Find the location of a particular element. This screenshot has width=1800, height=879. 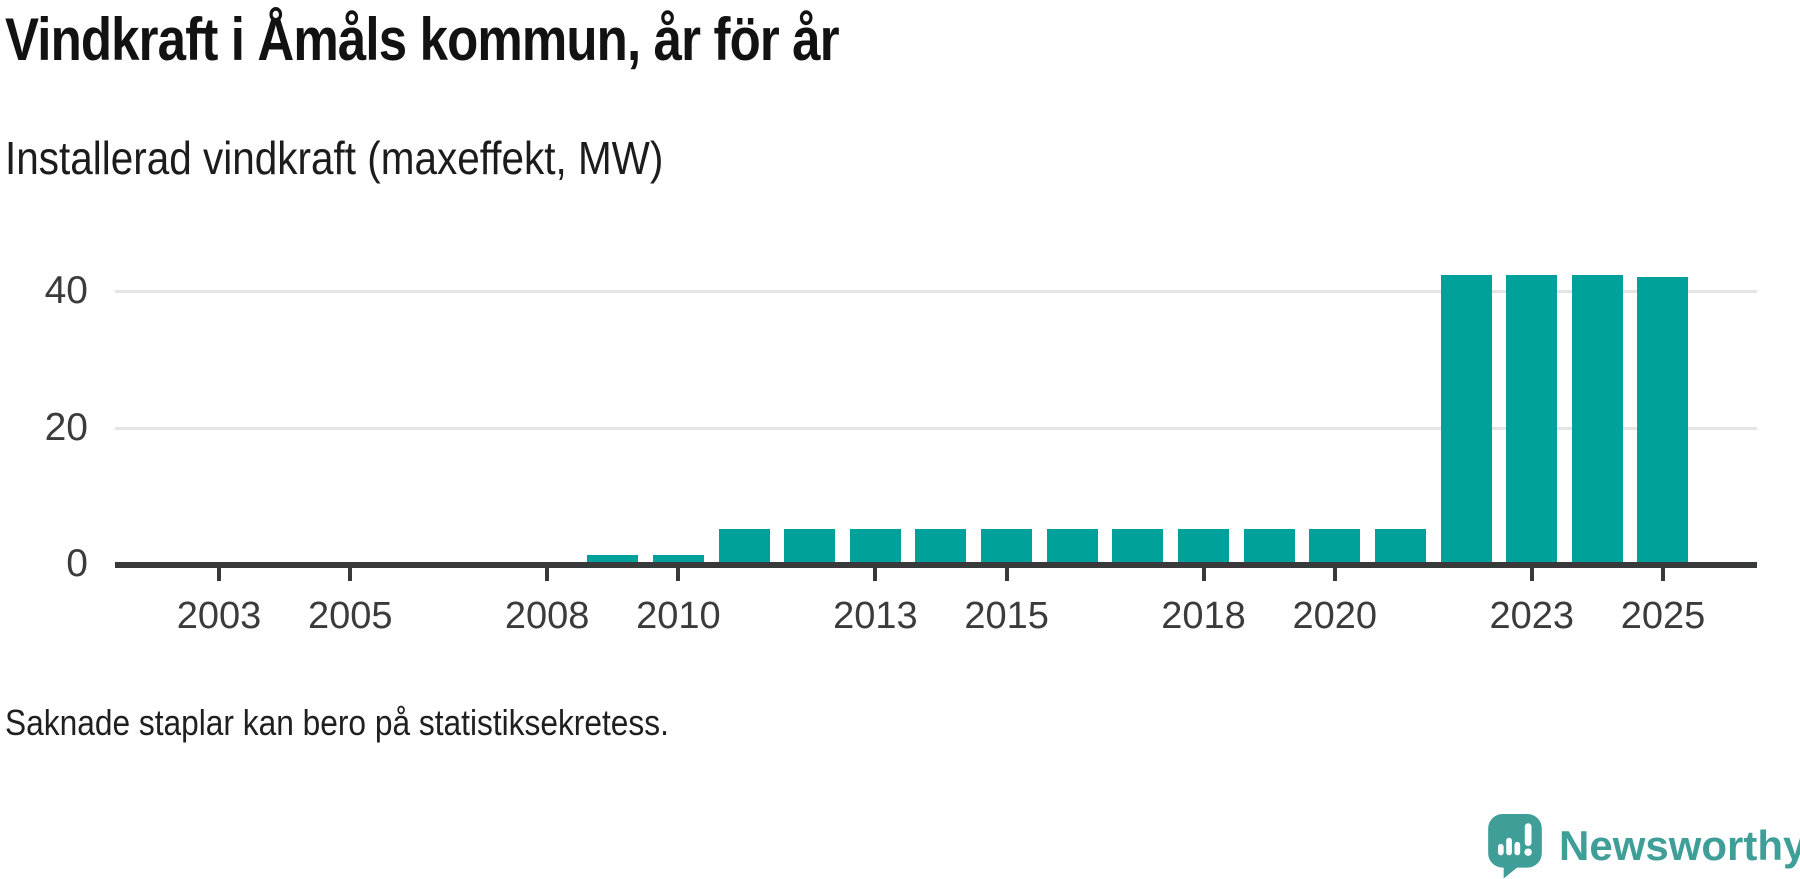

bar-2012 is located at coordinates (810, 546).